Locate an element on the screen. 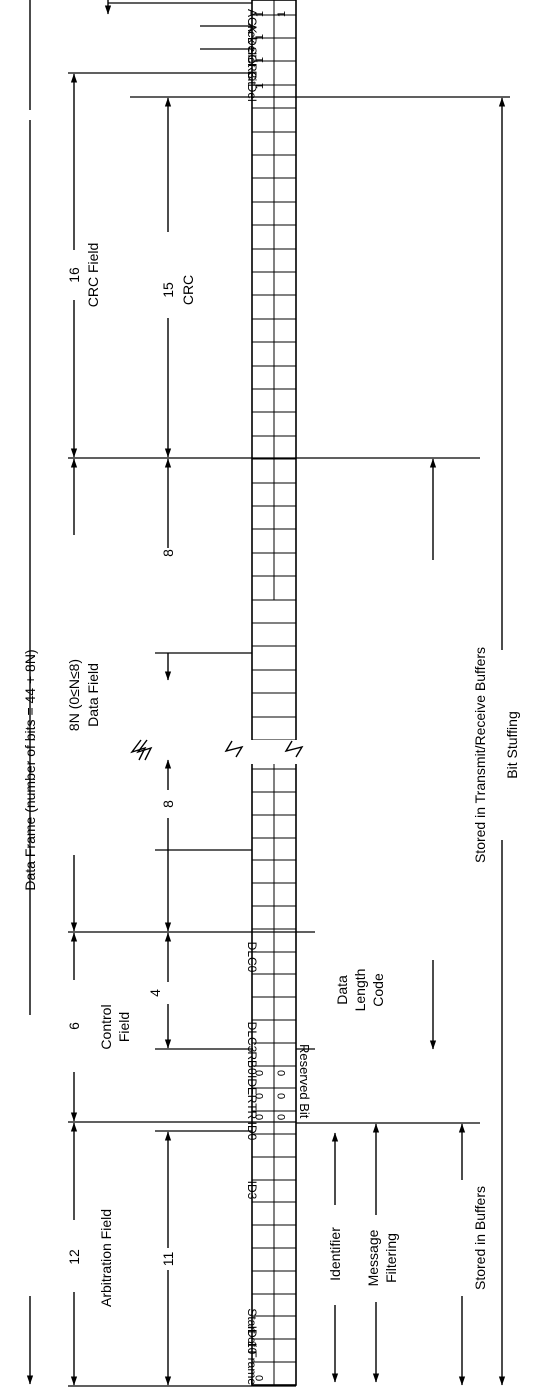 Image resolution: width=535 pixels, height=1395 pixels. label-id3: ID3 is located at coordinates (252, 1190).